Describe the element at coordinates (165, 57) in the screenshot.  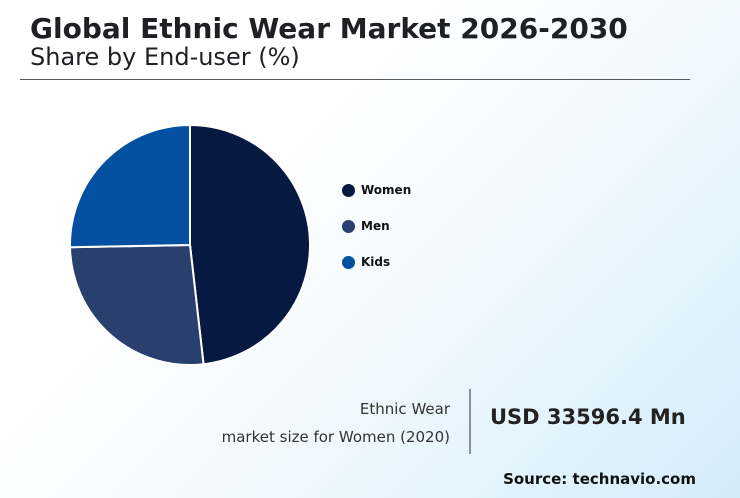
I see `chart-subtitle: Share by End-user (%)` at that location.